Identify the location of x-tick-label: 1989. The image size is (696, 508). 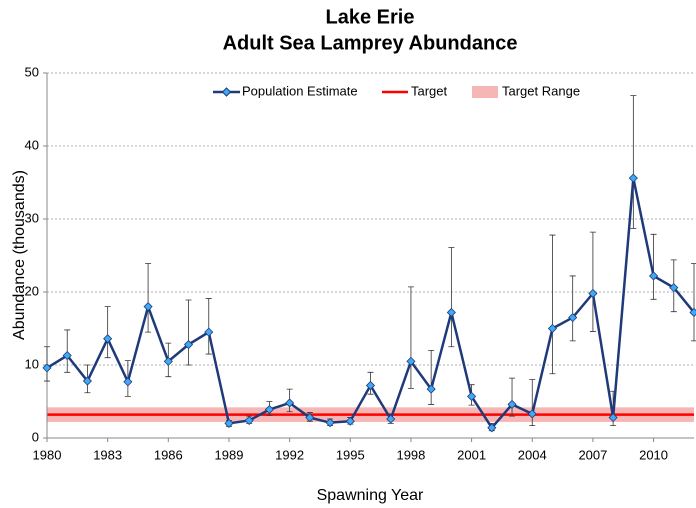
(229, 454).